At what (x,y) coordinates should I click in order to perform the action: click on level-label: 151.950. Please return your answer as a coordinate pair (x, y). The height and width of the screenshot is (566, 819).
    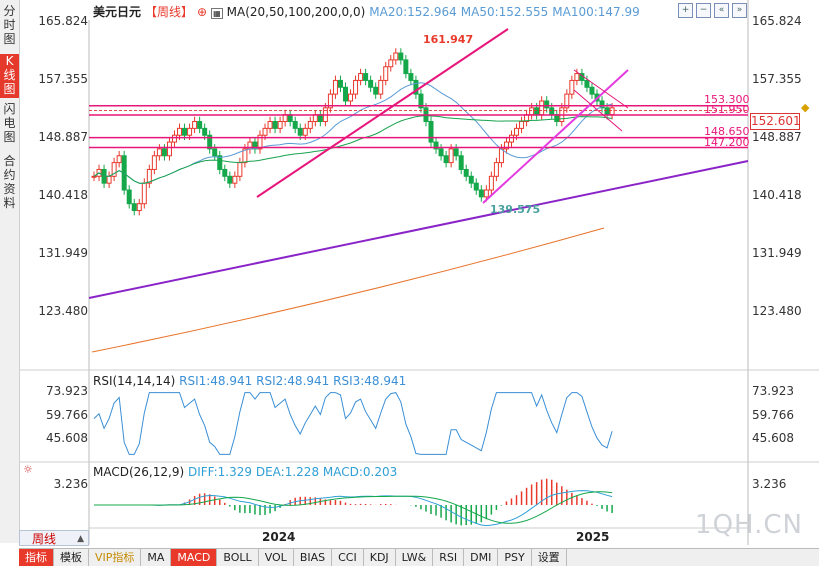
    Looking at the image, I should click on (727, 109).